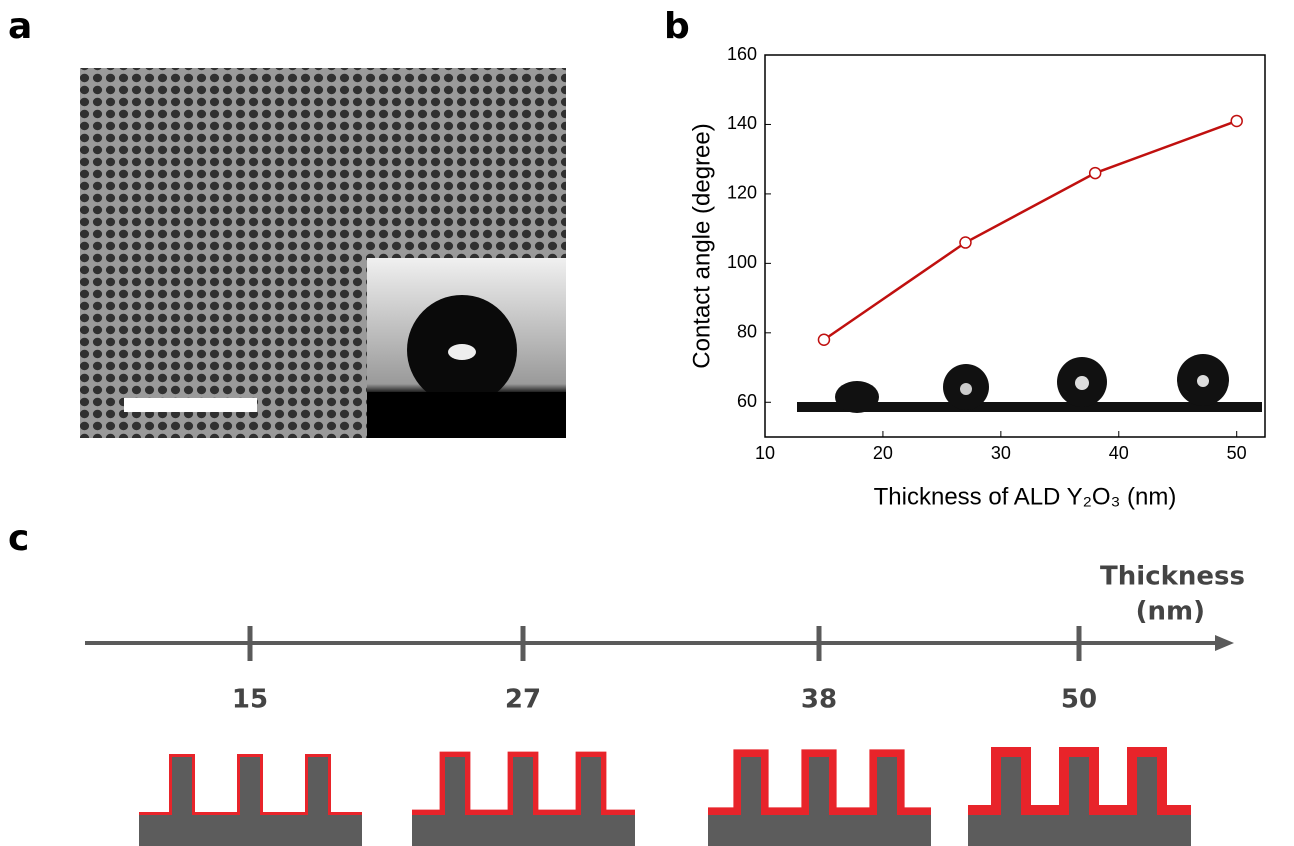  What do you see at coordinates (1119, 453) in the screenshot?
I see `x-tick-label: 40` at bounding box center [1119, 453].